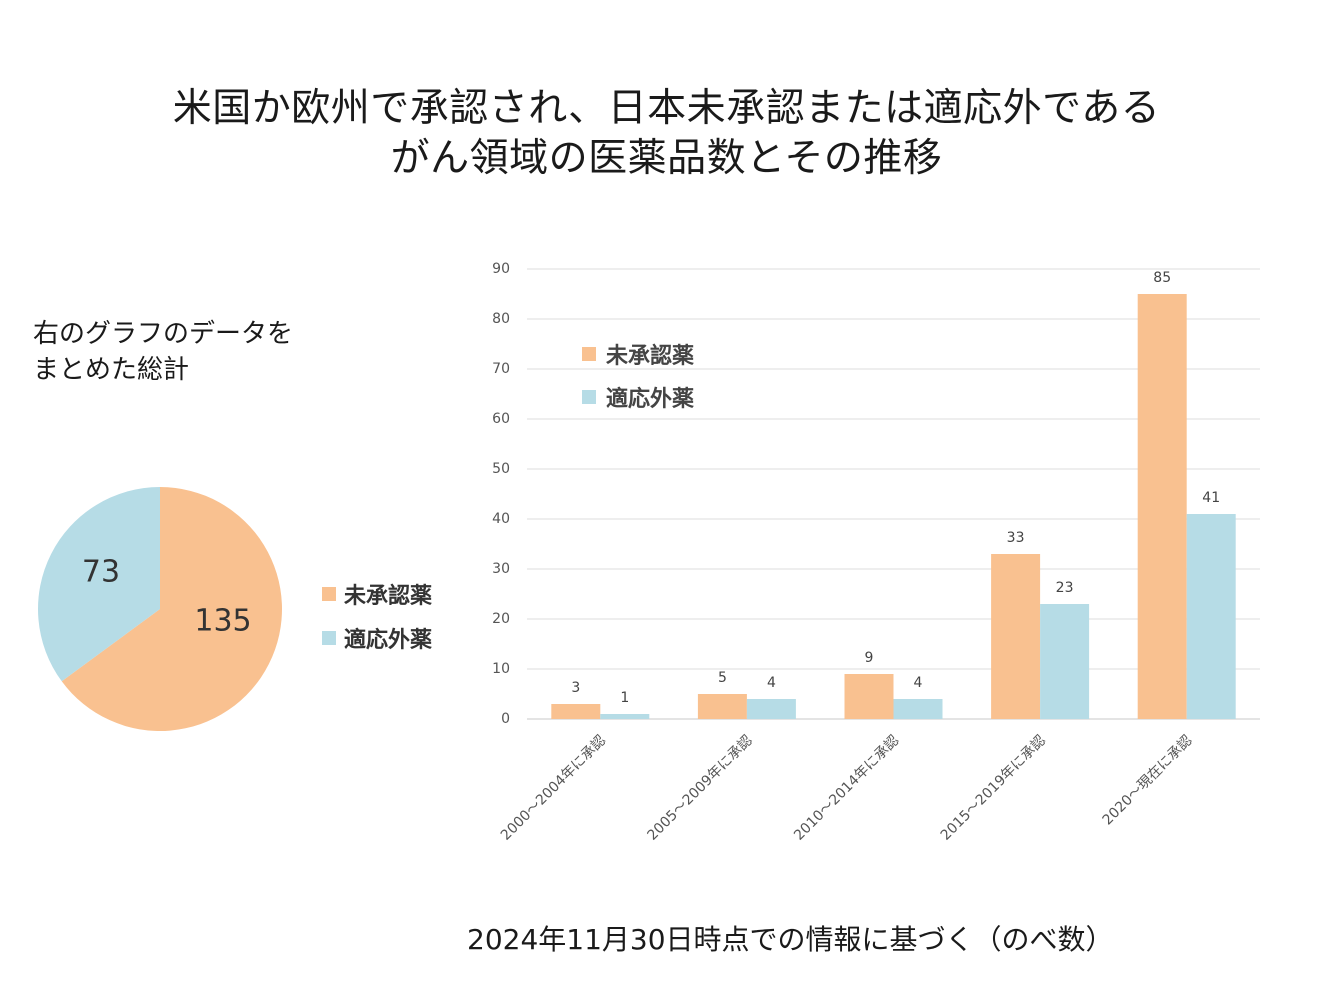  What do you see at coordinates (501, 369) in the screenshot?
I see `y-tick-label-70: 70` at bounding box center [501, 369].